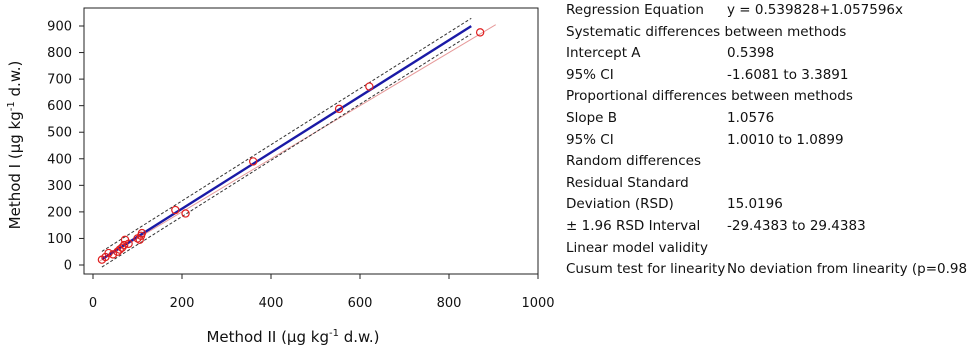 The image size is (967, 353). I want to click on x-axis-label: Method II (µg kg-1 d.w.), so click(292, 337).